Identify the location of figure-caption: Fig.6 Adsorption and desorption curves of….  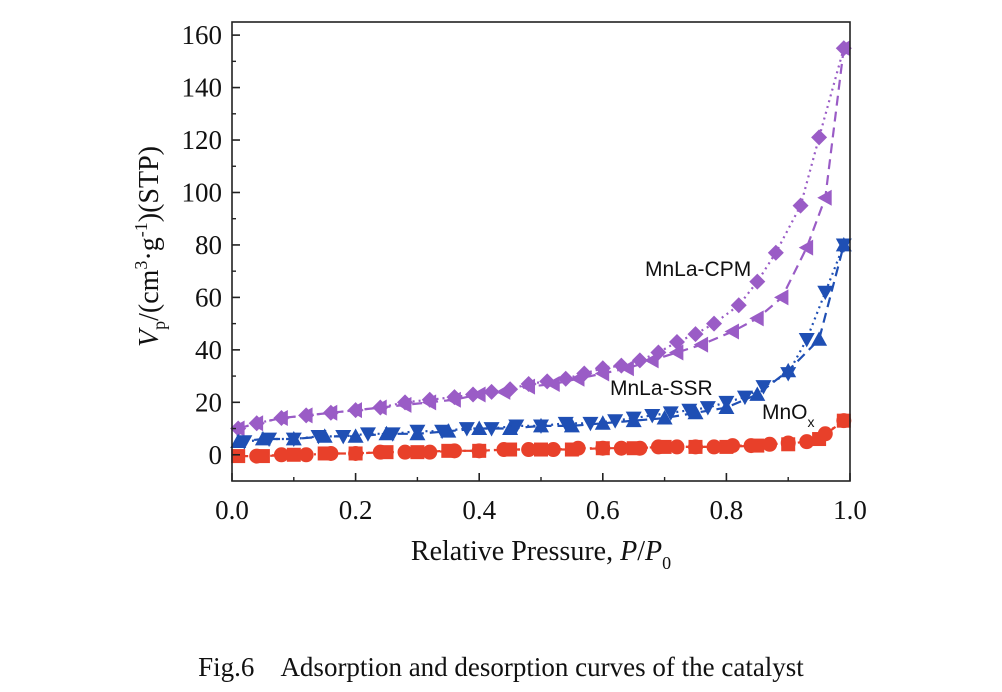
(501, 667).